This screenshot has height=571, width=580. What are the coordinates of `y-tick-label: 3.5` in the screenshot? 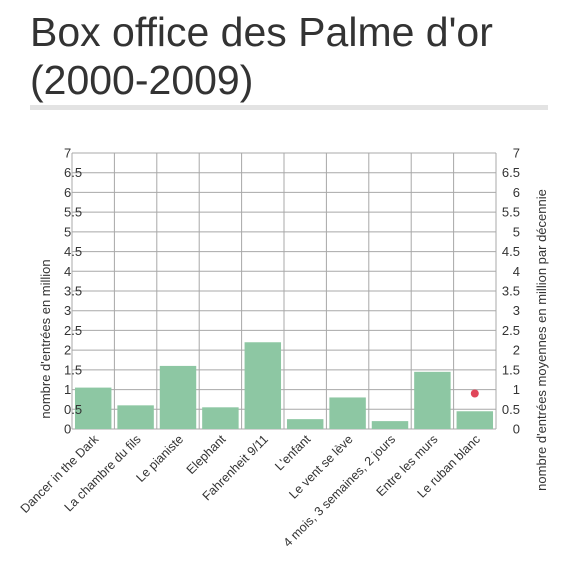 It's located at (73, 291).